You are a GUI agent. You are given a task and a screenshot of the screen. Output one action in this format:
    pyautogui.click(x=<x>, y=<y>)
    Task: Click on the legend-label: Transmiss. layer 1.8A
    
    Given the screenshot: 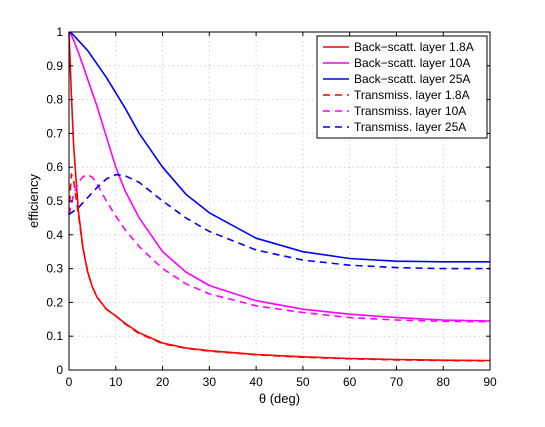 What is the action you would take?
    pyautogui.click(x=412, y=95)
    